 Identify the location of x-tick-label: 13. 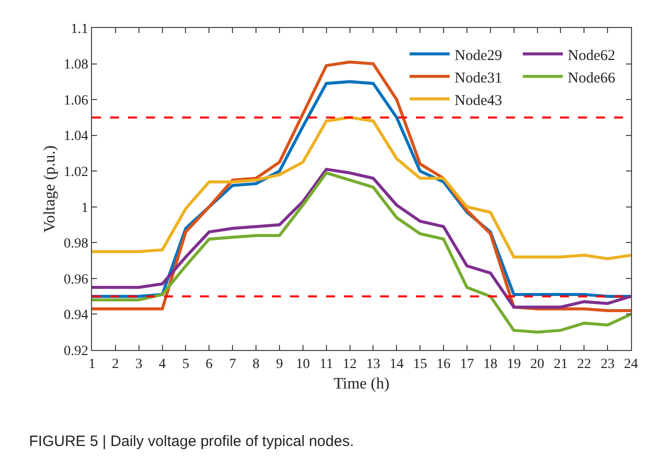
(373, 364).